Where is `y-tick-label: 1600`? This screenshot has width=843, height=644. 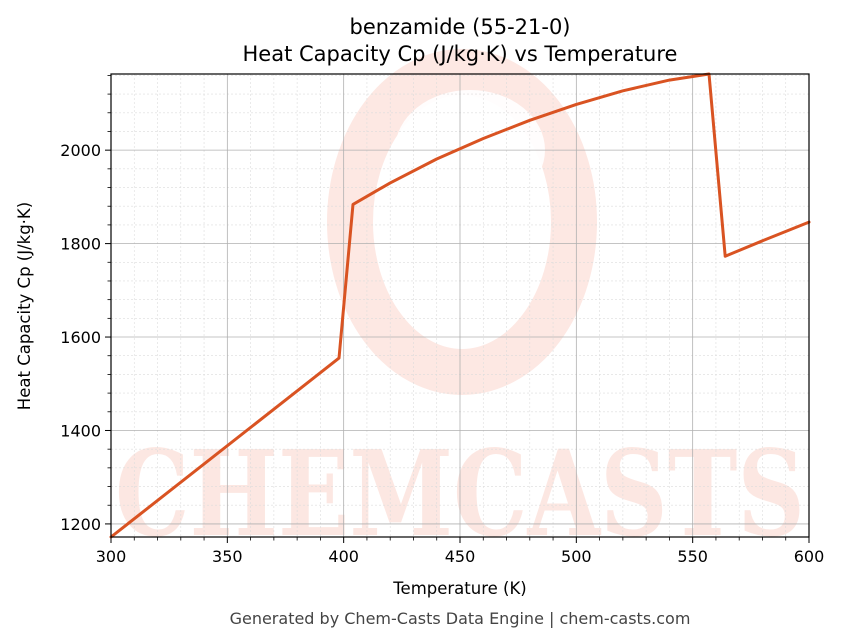
y-tick-label: 1600 is located at coordinates (80, 337).